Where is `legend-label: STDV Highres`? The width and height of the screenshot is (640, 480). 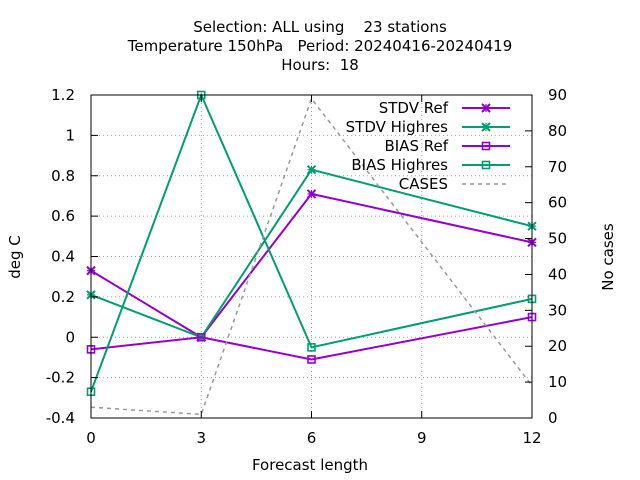
legend-label: STDV Highres is located at coordinates (397, 127).